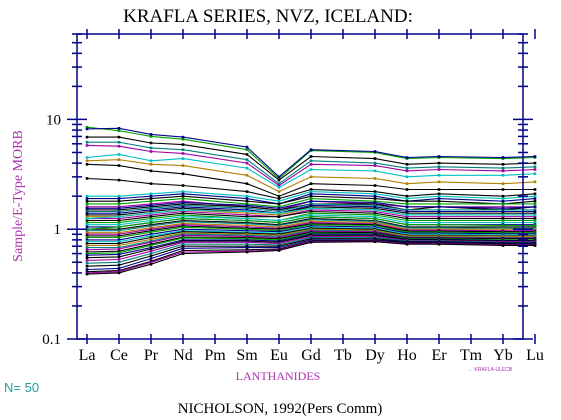 The height and width of the screenshot is (420, 561). What do you see at coordinates (51, 230) in the screenshot?
I see `y-tick-labels: 0.1 1 10` at bounding box center [51, 230].